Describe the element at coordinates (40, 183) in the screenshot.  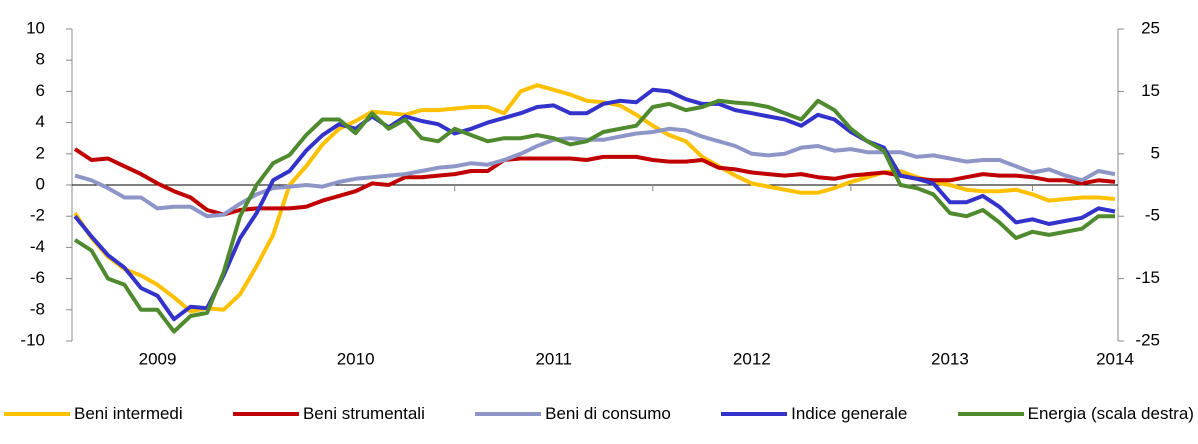
I see `y-tick-label: 0` at that location.